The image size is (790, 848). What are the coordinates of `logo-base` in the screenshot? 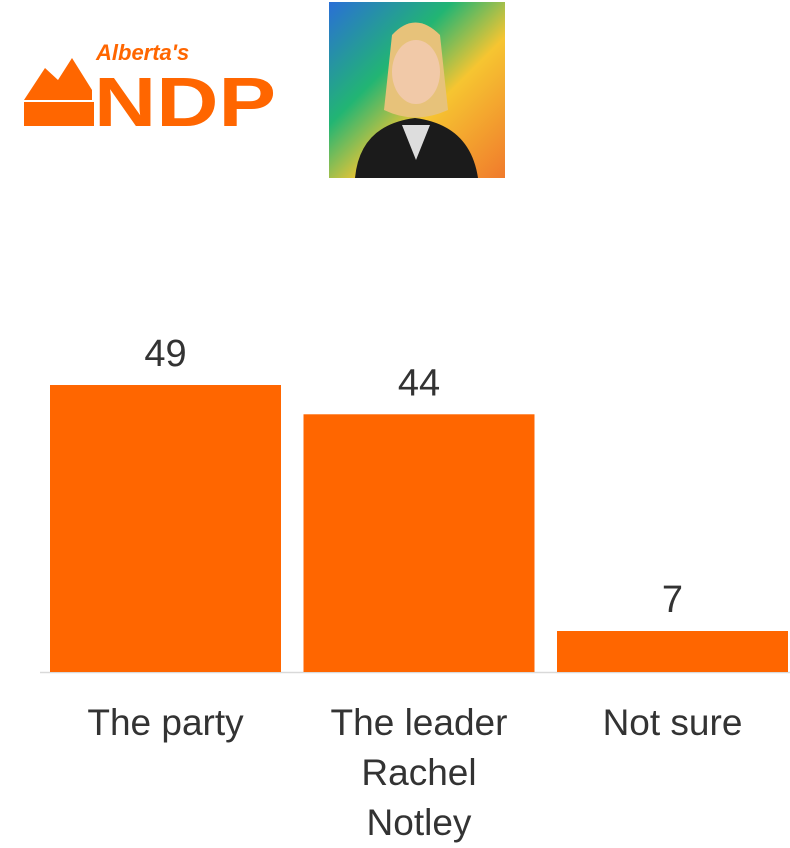 It's located at (59, 114).